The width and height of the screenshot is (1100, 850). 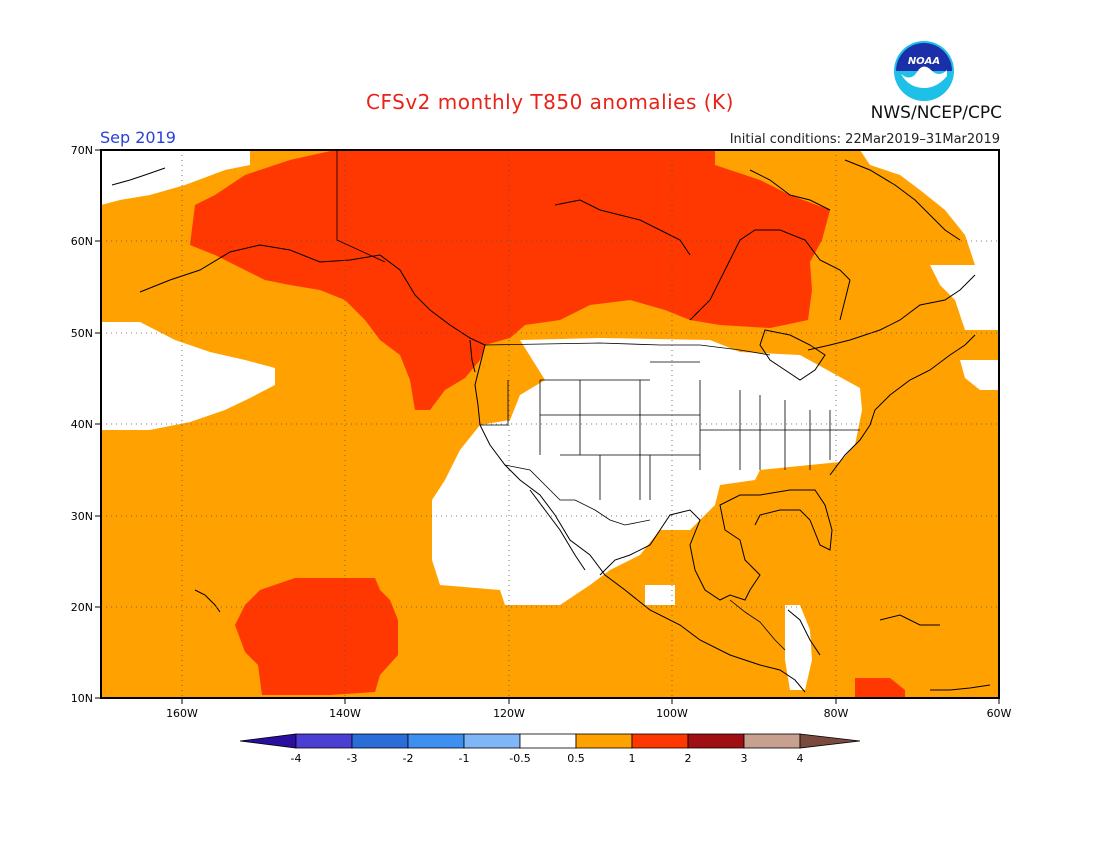 What do you see at coordinates (672, 713) in the screenshot?
I see `lon-label: 100W` at bounding box center [672, 713].